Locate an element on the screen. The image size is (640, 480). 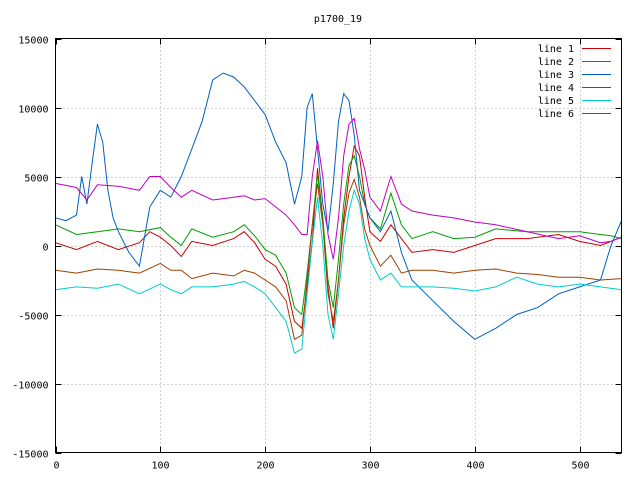
legend-label: line 6 is located at coordinates (556, 114).